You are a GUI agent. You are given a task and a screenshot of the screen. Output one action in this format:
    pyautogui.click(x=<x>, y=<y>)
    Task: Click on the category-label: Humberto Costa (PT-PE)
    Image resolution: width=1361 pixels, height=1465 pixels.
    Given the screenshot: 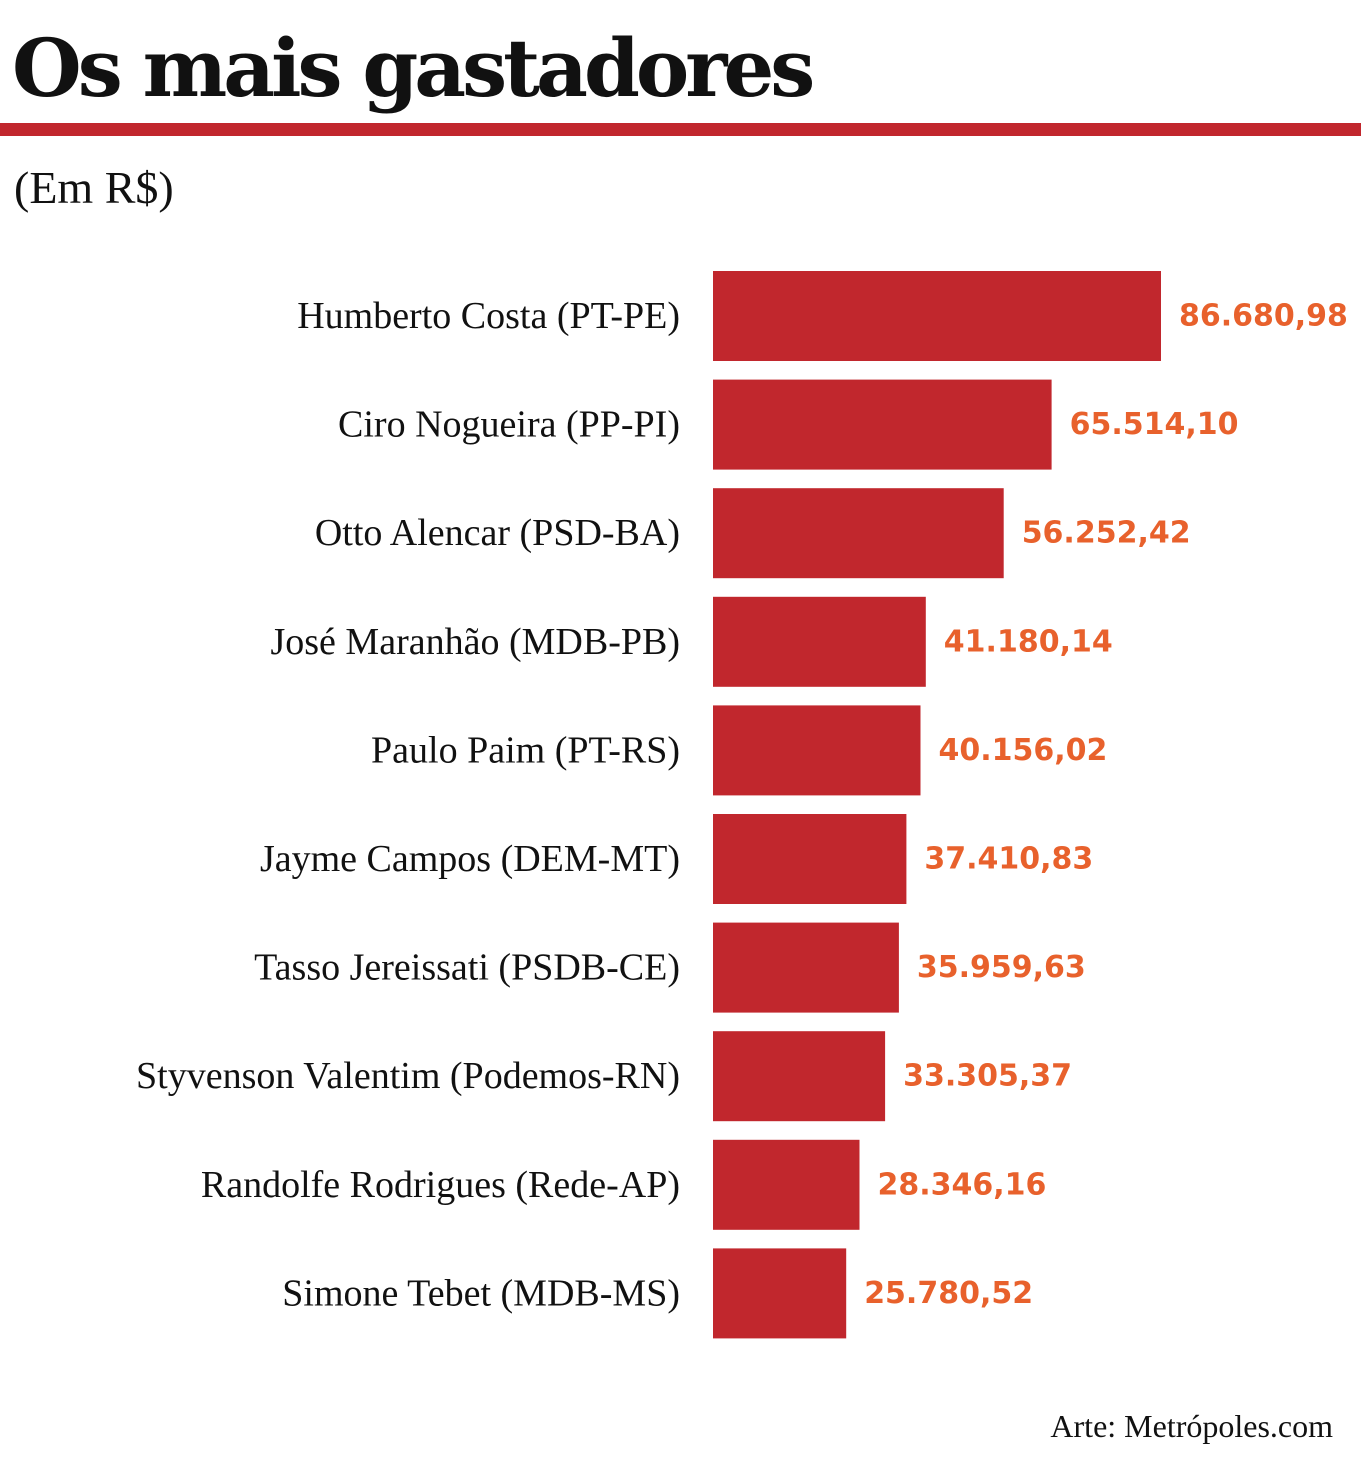 What is the action you would take?
    pyautogui.click(x=488, y=316)
    